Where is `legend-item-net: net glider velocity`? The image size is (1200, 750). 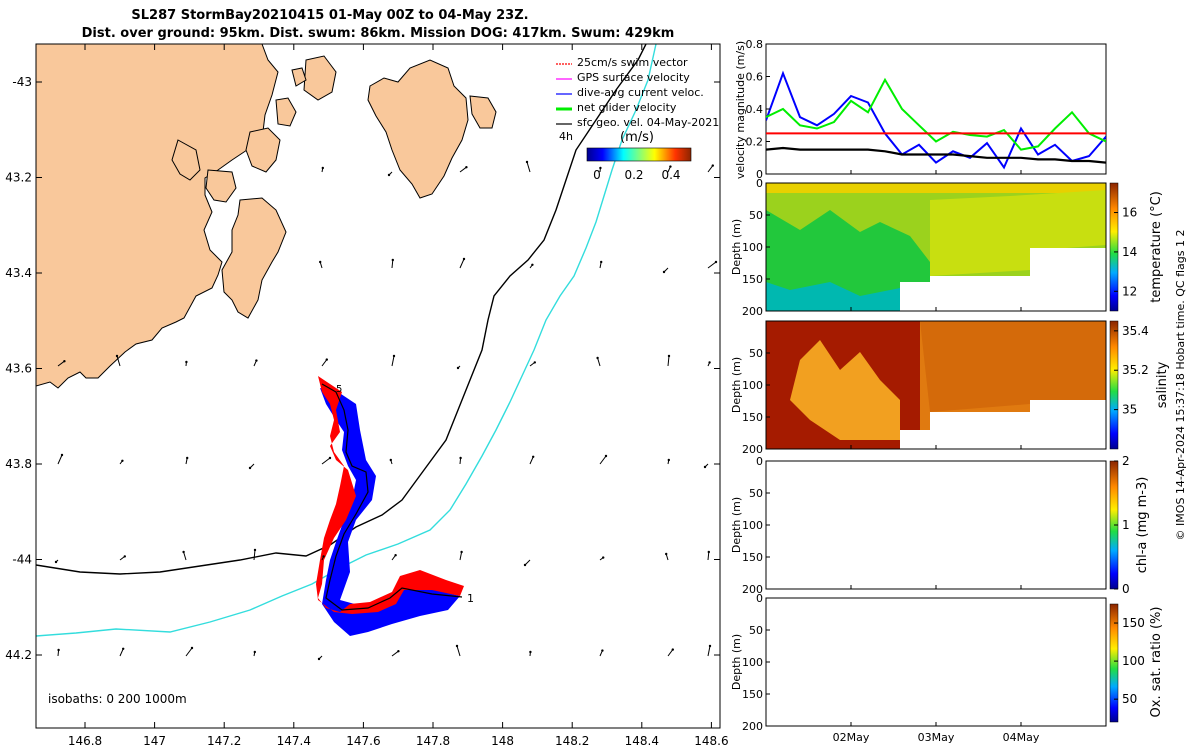 legend-item-net: net glider velocity is located at coordinates (616, 107).